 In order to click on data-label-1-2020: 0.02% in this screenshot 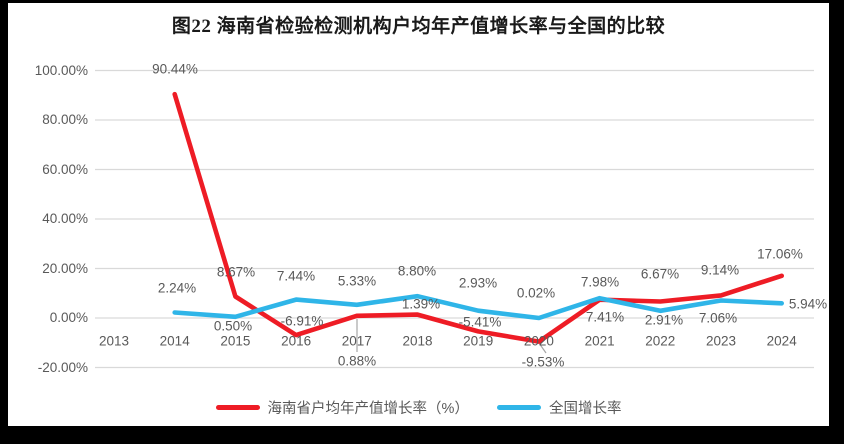, I will do `click(536, 293)`.